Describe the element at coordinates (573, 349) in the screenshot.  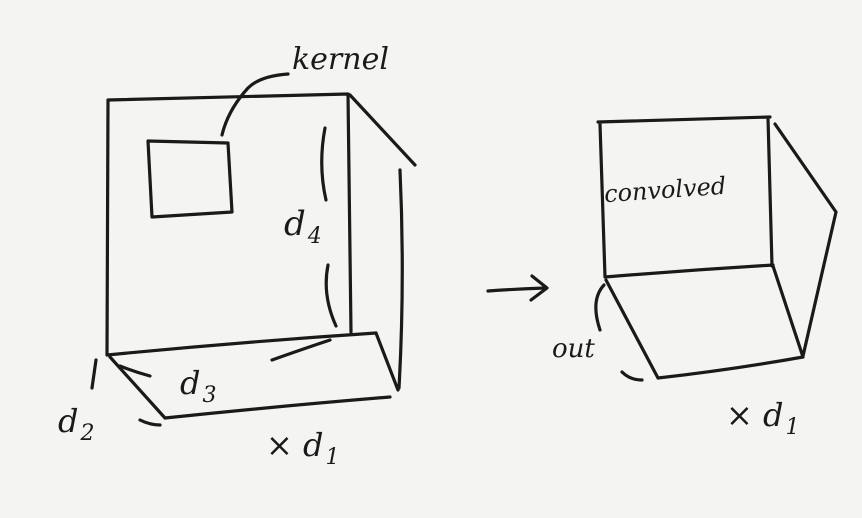
I see `out-label: out` at that location.